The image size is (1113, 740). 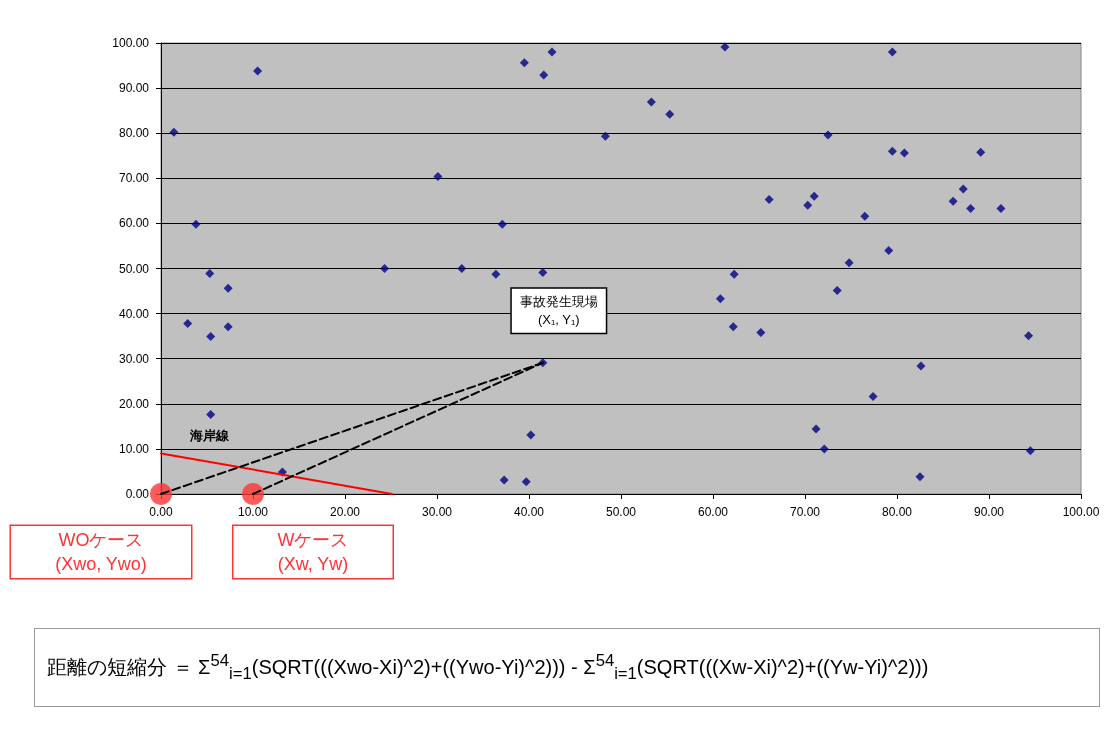 What do you see at coordinates (529, 512) in the screenshot?
I see `x-tick-label: 40.00` at bounding box center [529, 512].